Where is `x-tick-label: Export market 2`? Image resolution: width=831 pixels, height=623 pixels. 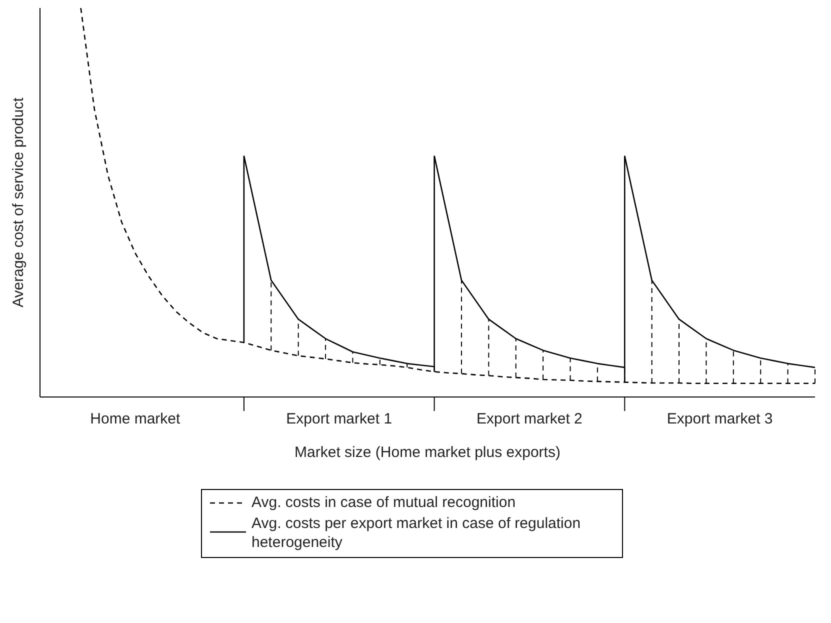
x-tick-label: Export market 2 is located at coordinates (529, 419).